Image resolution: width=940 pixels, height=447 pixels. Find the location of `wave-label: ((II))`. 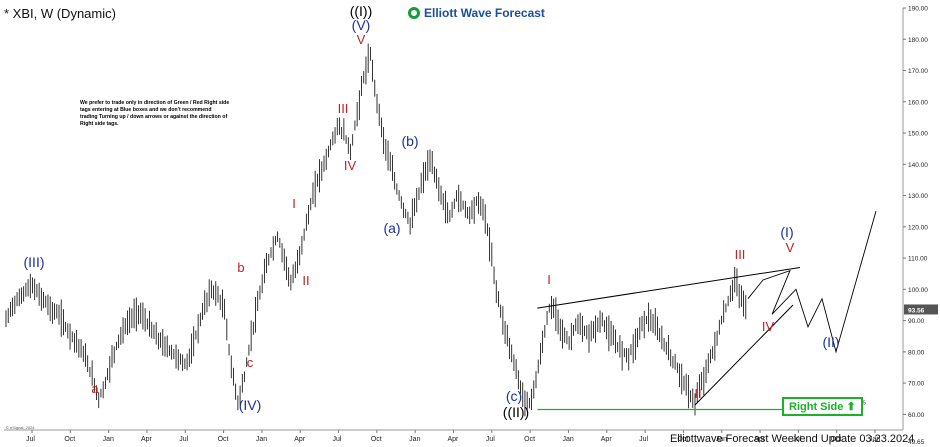

wave-label: ((II)) is located at coordinates (516, 412).